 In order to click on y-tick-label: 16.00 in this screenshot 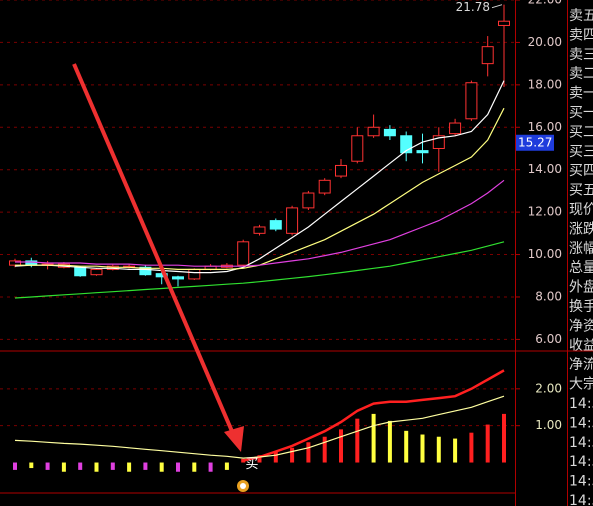, I will do `click(545, 127)`.